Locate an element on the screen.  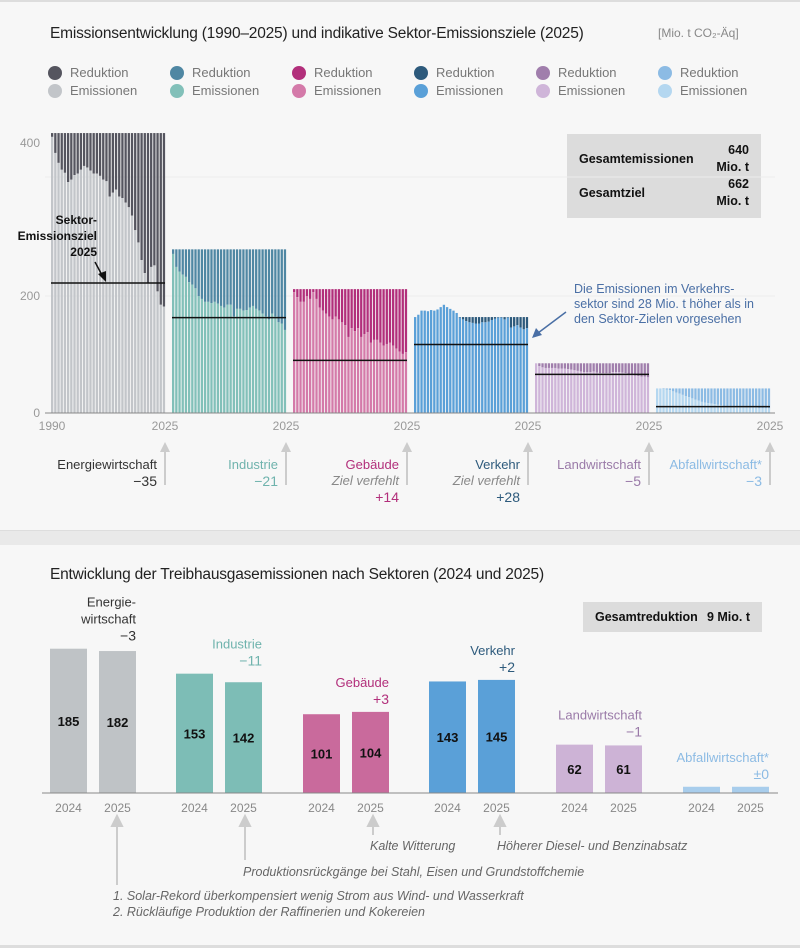
change-label: −3 is located at coordinates (128, 636).